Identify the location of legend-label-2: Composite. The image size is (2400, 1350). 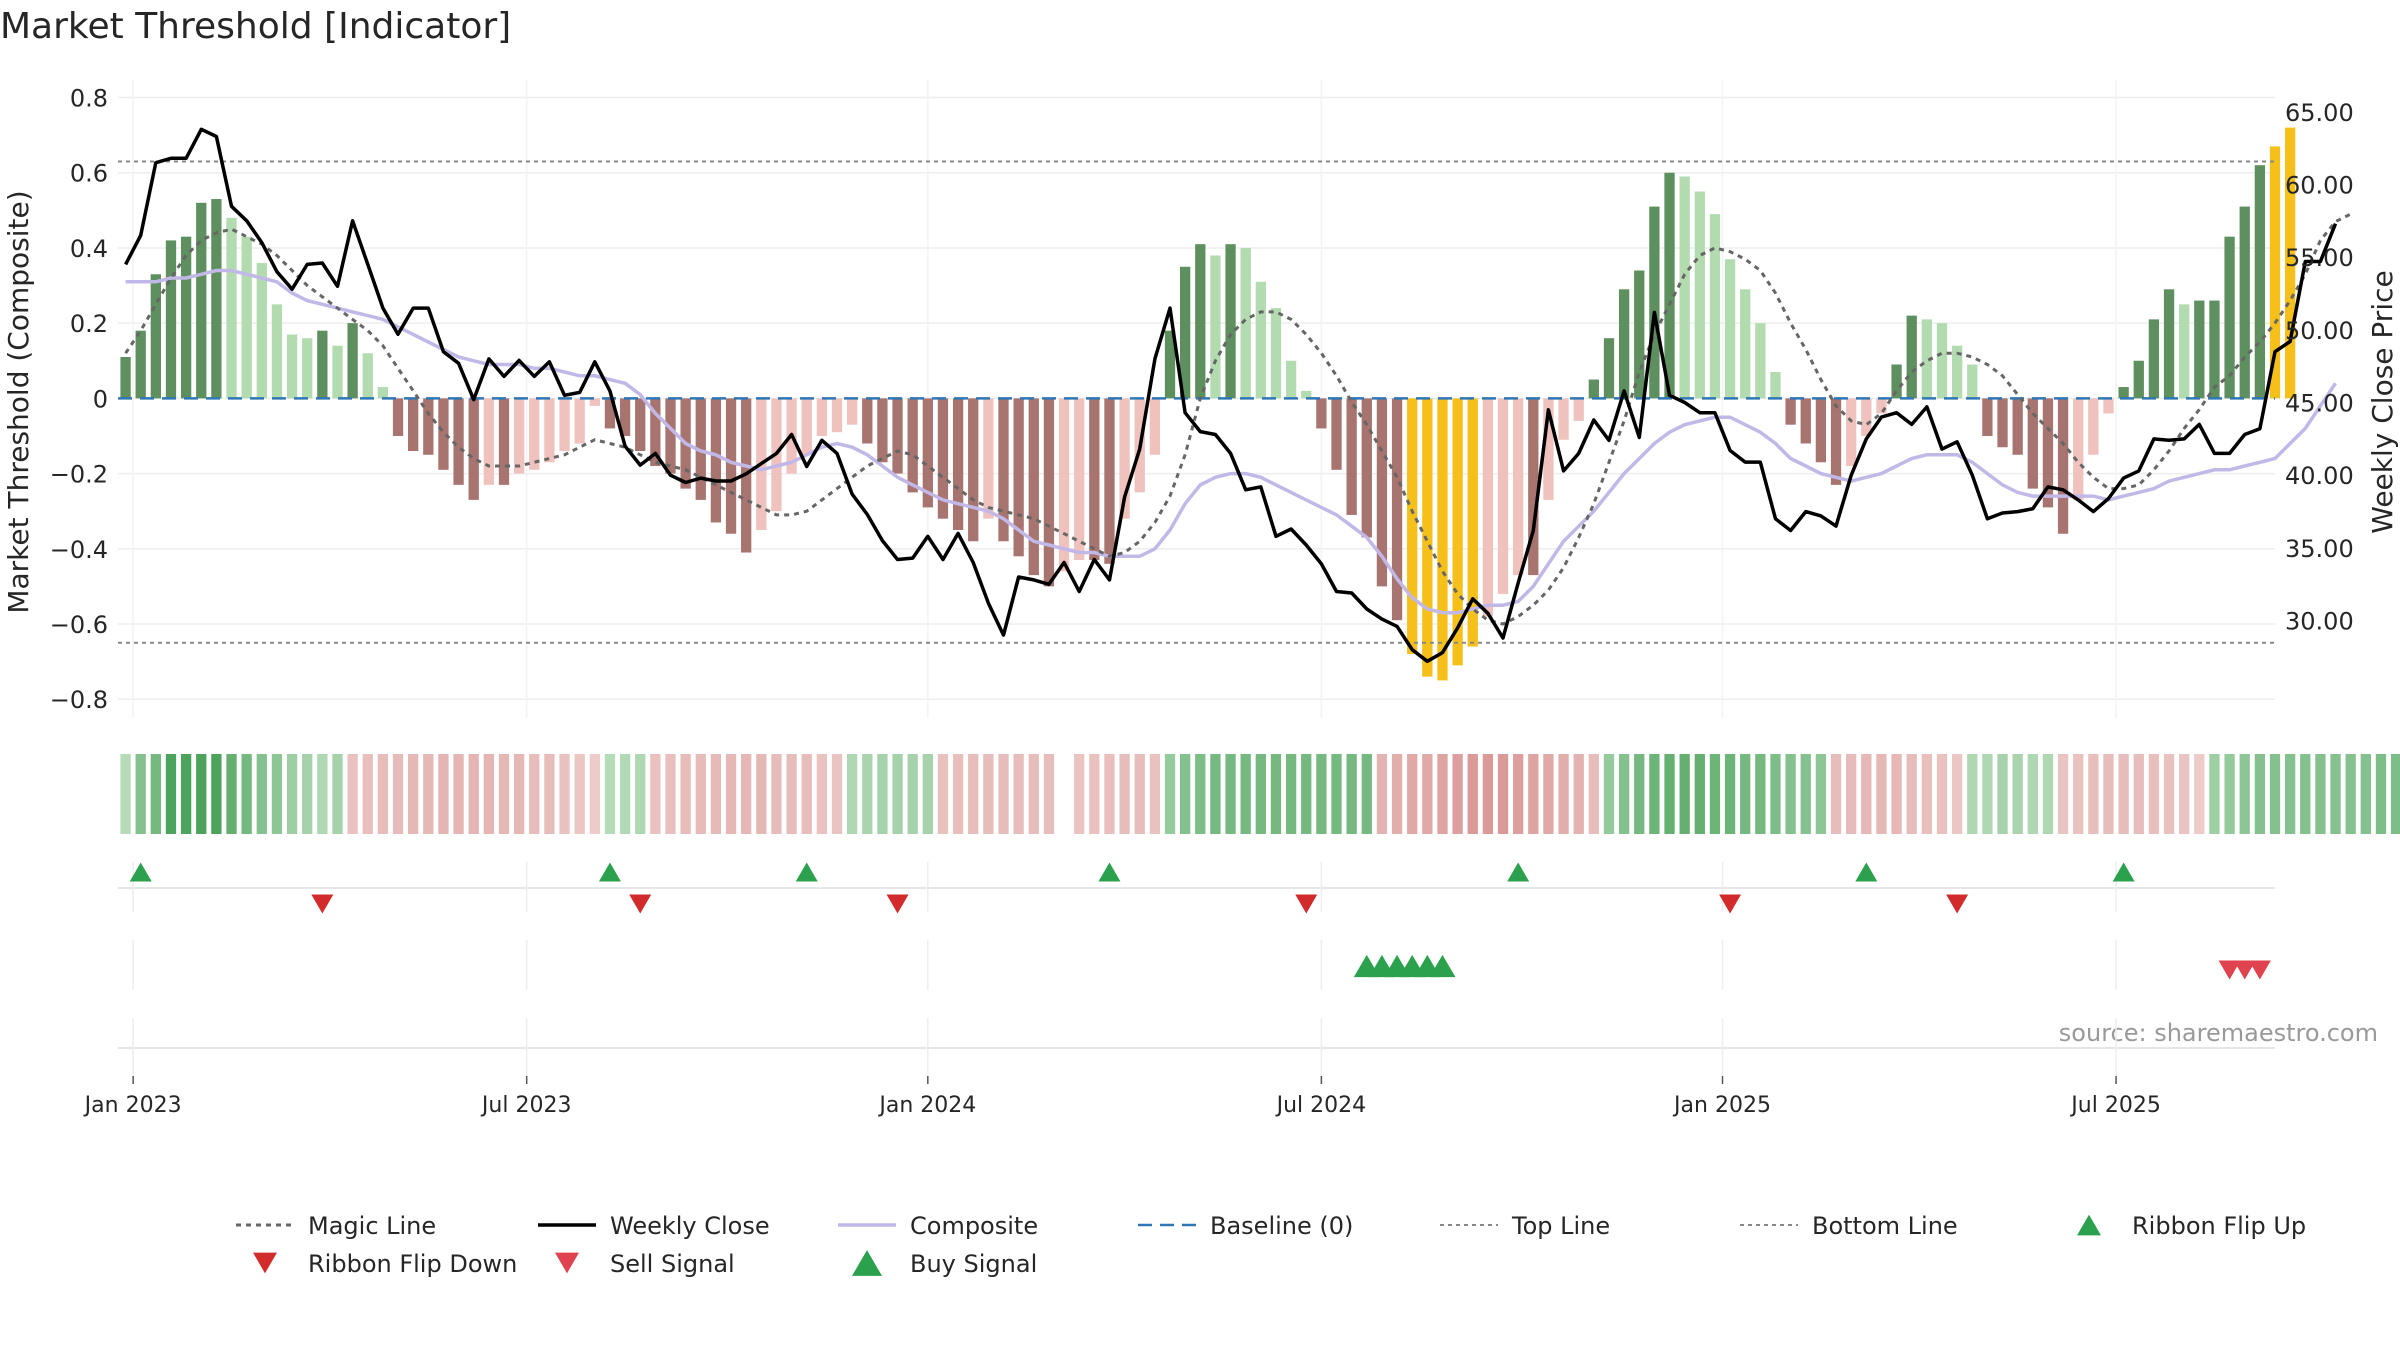
(974, 1226).